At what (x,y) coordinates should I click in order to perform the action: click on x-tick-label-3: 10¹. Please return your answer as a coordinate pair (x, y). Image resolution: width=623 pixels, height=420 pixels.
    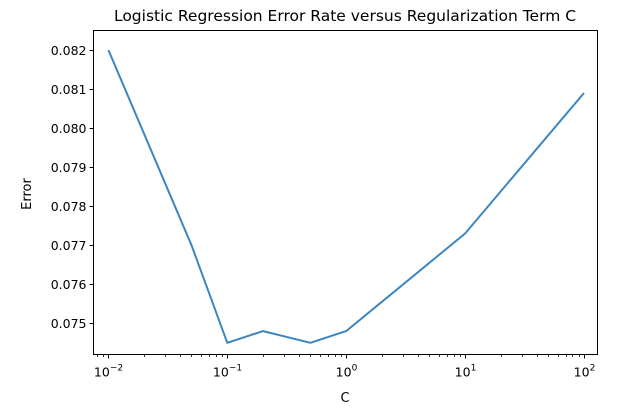
    Looking at the image, I should click on (466, 372).